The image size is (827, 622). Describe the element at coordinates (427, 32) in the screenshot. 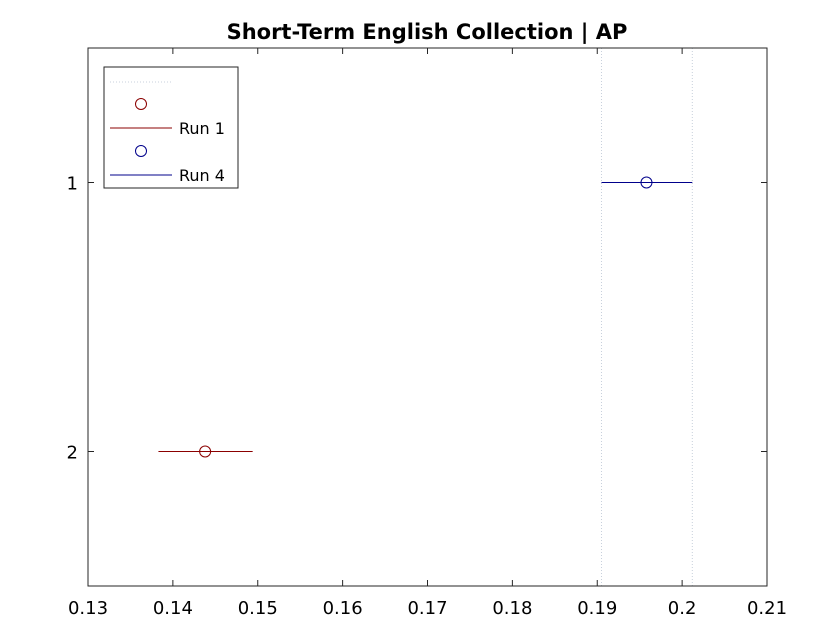

I see `chart-title: Short-Term English Collection | AP` at that location.